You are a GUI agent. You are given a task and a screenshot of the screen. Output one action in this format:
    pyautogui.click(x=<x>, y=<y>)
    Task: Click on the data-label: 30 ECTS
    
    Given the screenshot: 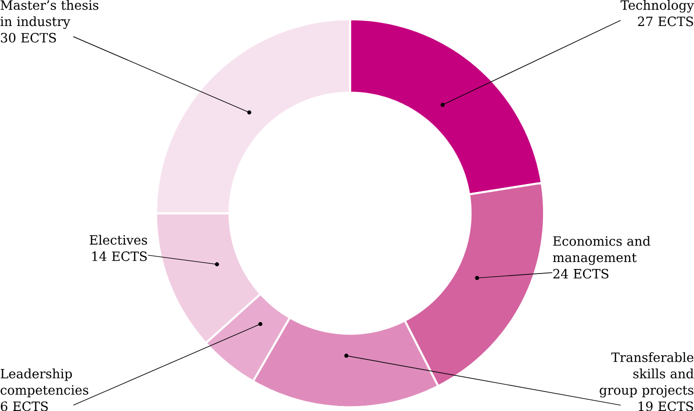 What is the action you would take?
    pyautogui.click(x=28, y=37)
    